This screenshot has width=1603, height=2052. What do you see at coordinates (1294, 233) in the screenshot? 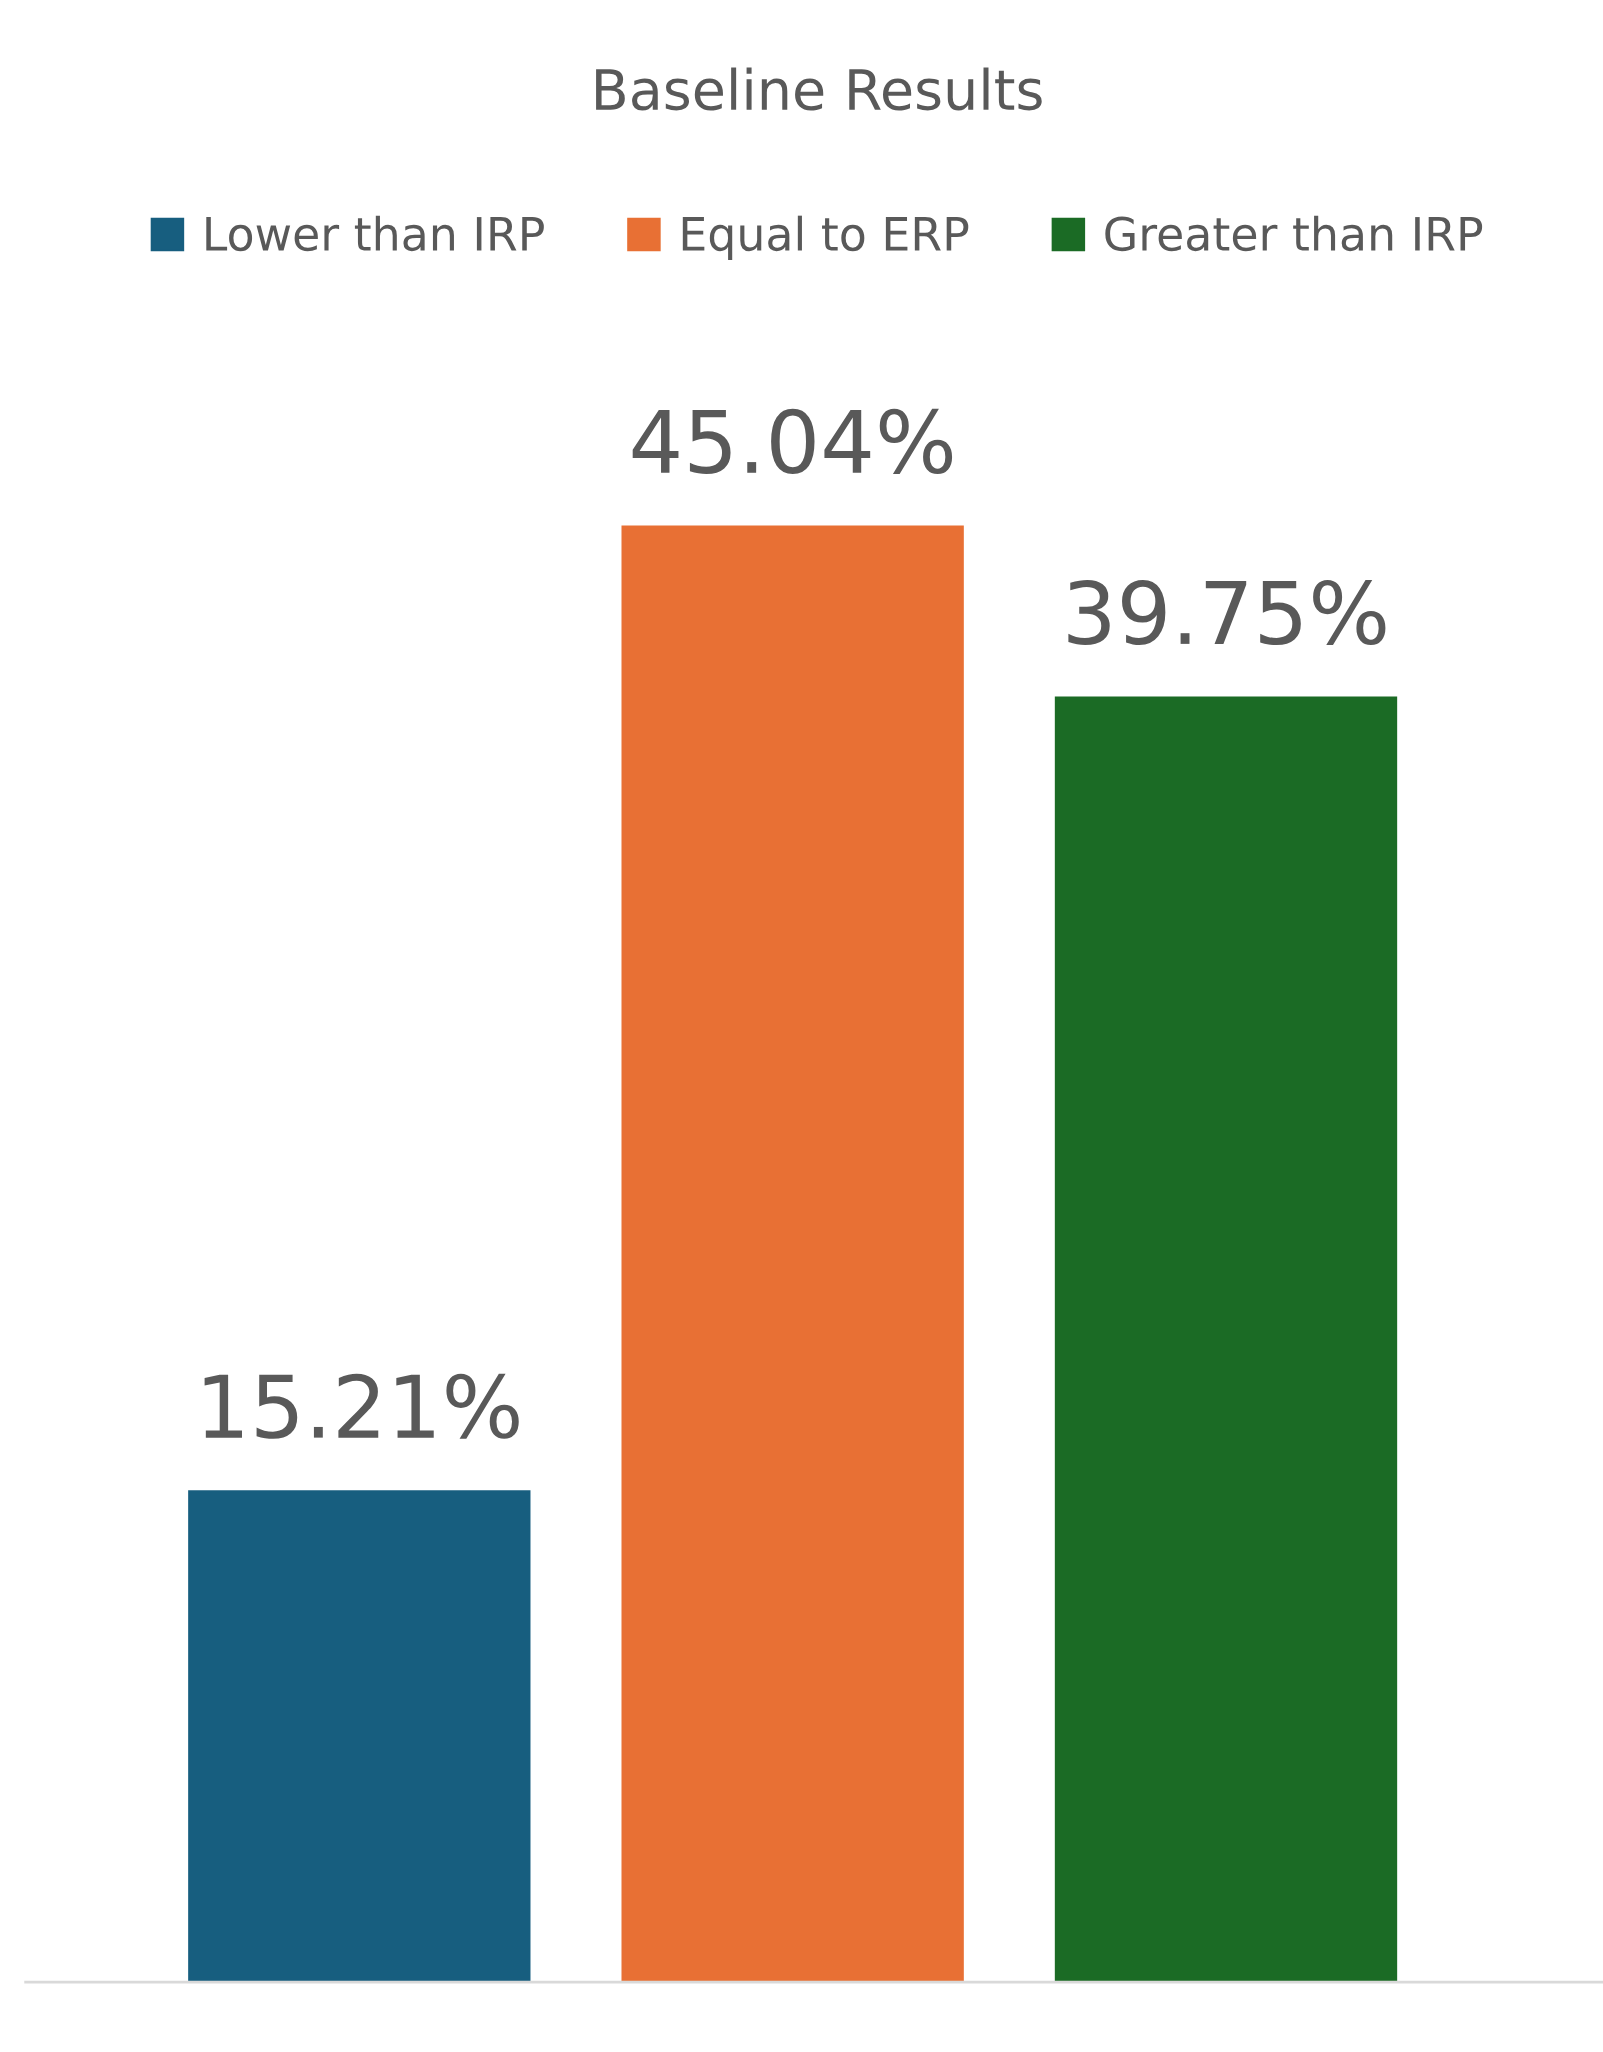
I see `legend-label: Greater than IRP` at bounding box center [1294, 233].